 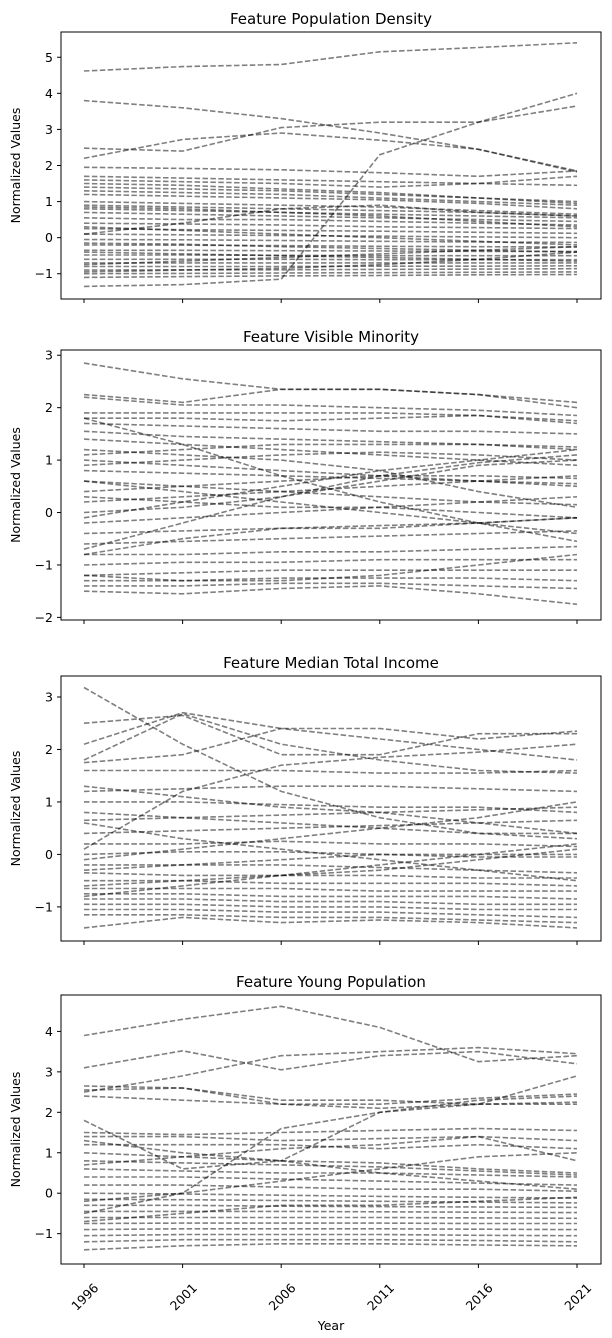 I want to click on x-tick-label: 2001, so click(x=183, y=1296).